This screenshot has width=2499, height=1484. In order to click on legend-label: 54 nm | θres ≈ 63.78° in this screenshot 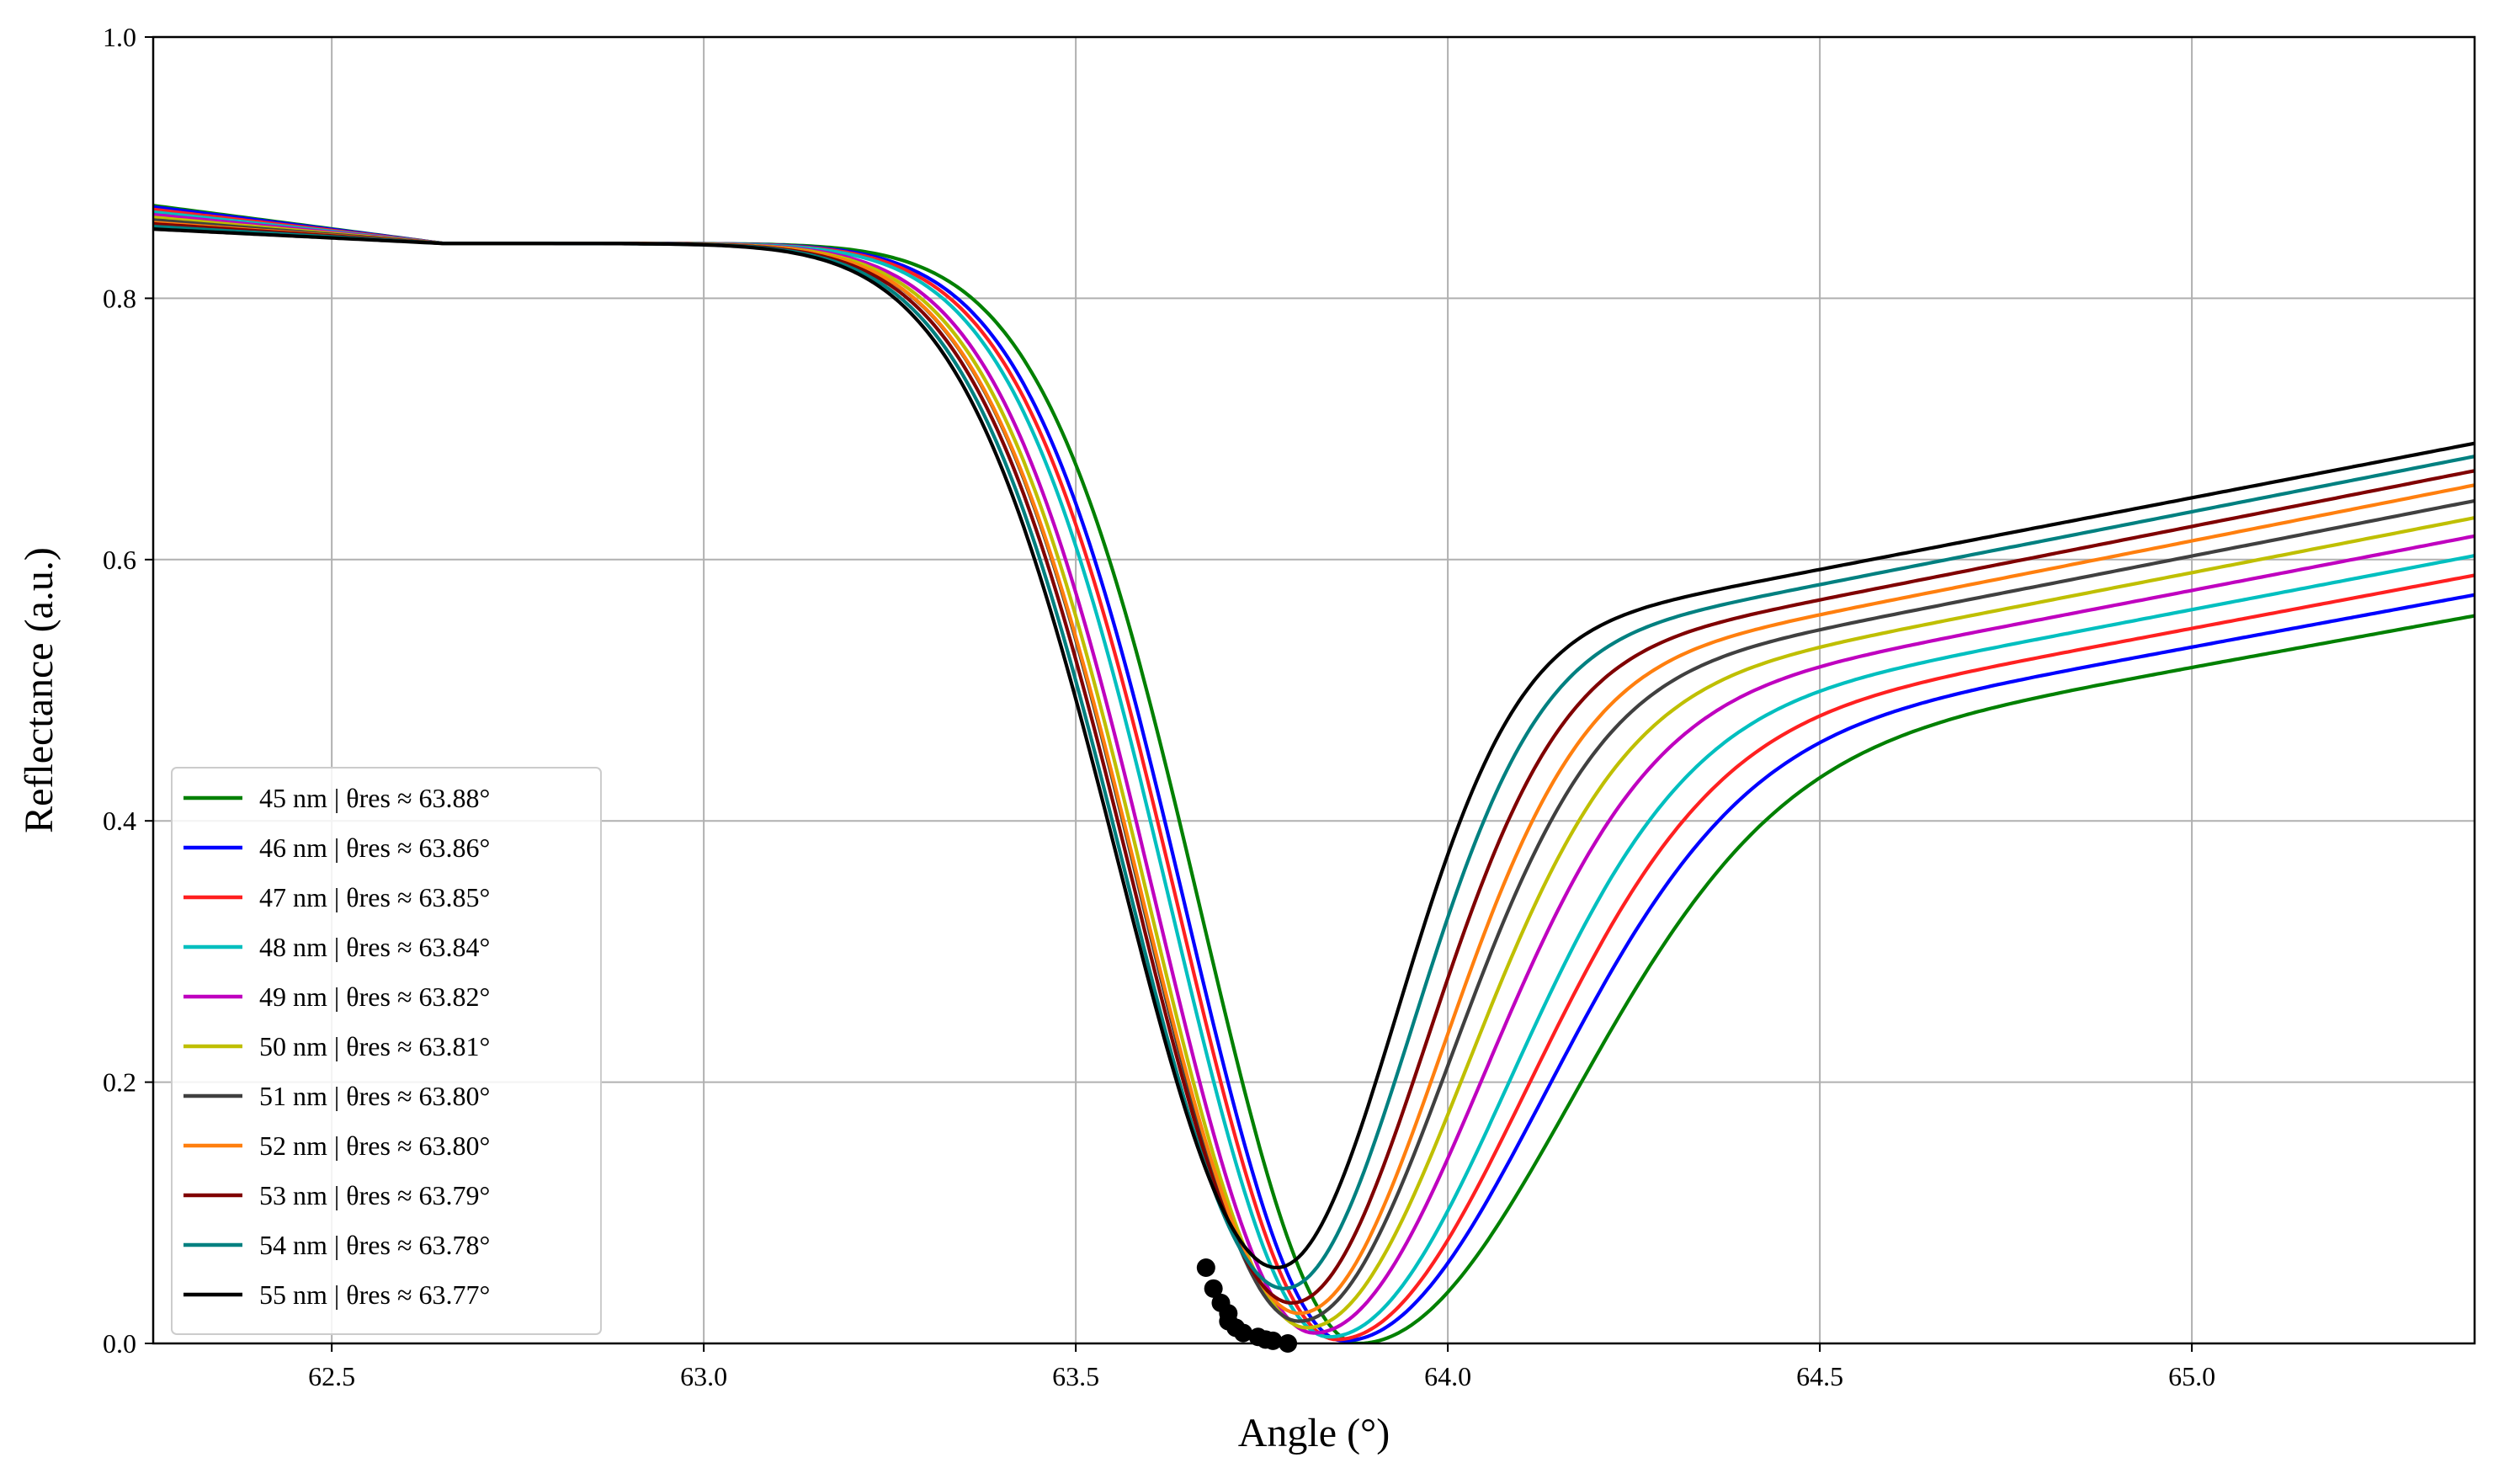, I will do `click(374, 1245)`.